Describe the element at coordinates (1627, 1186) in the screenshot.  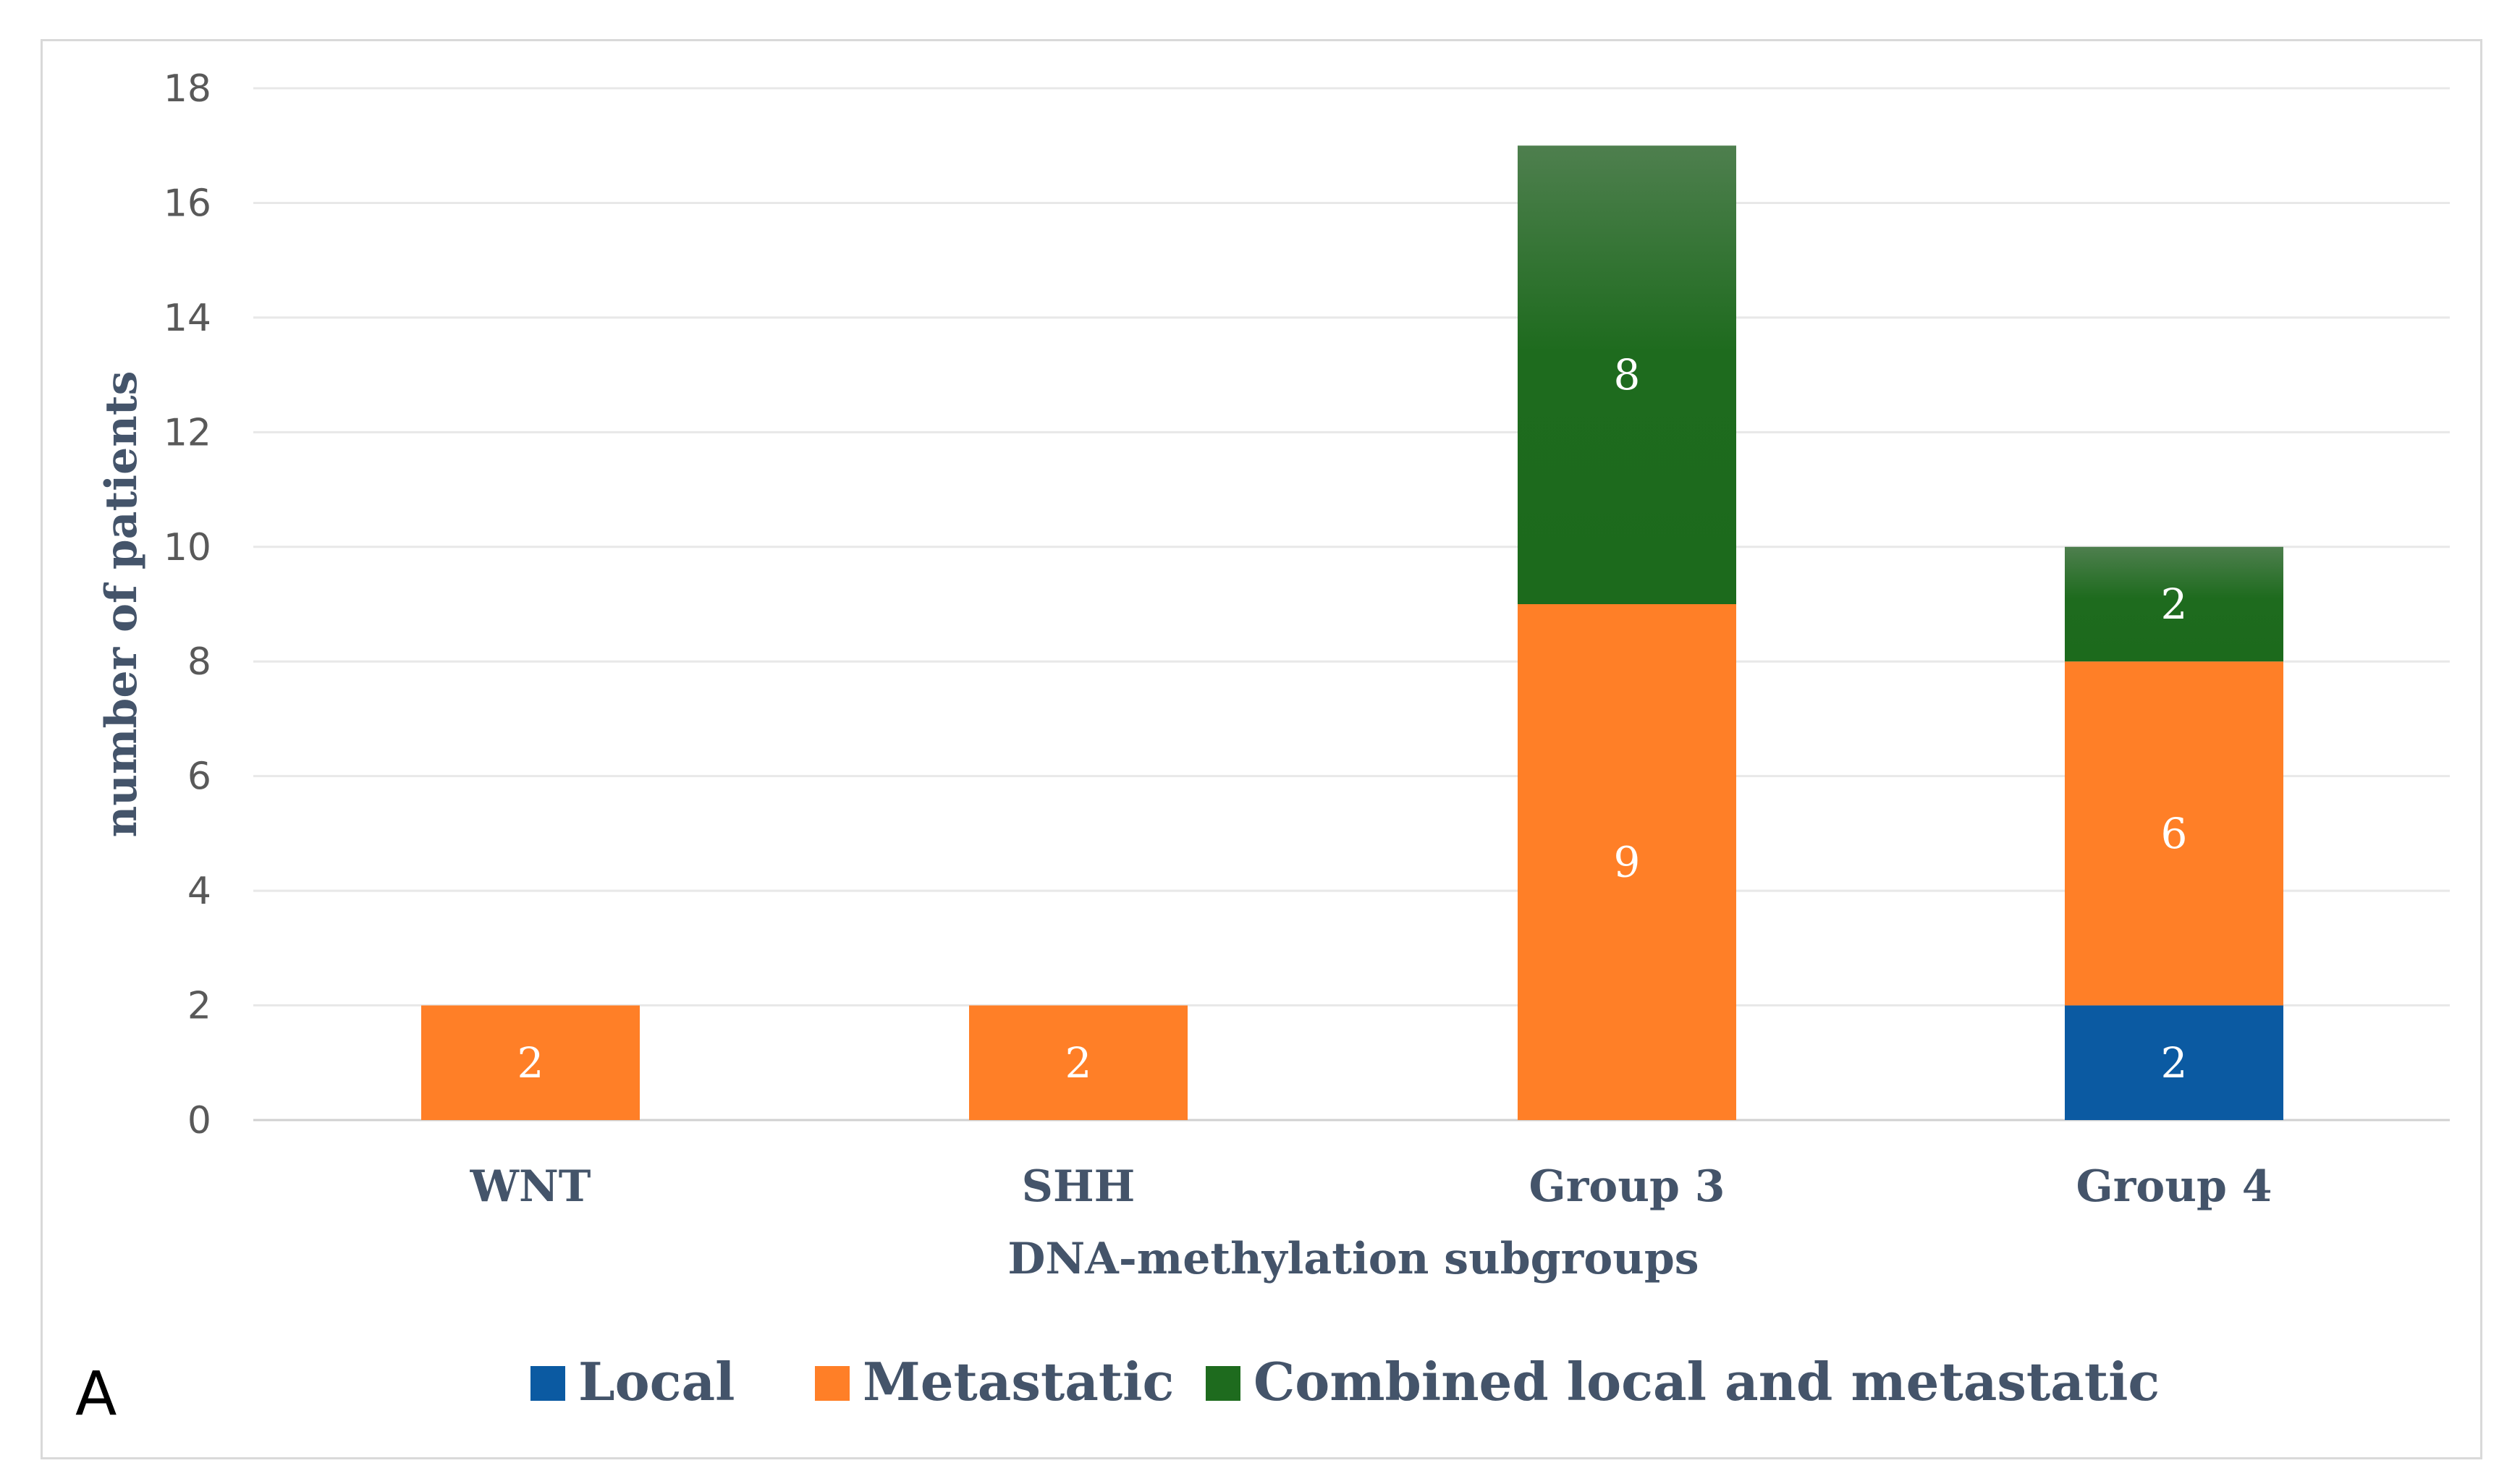
I see `x-tick-label: Group 3` at that location.